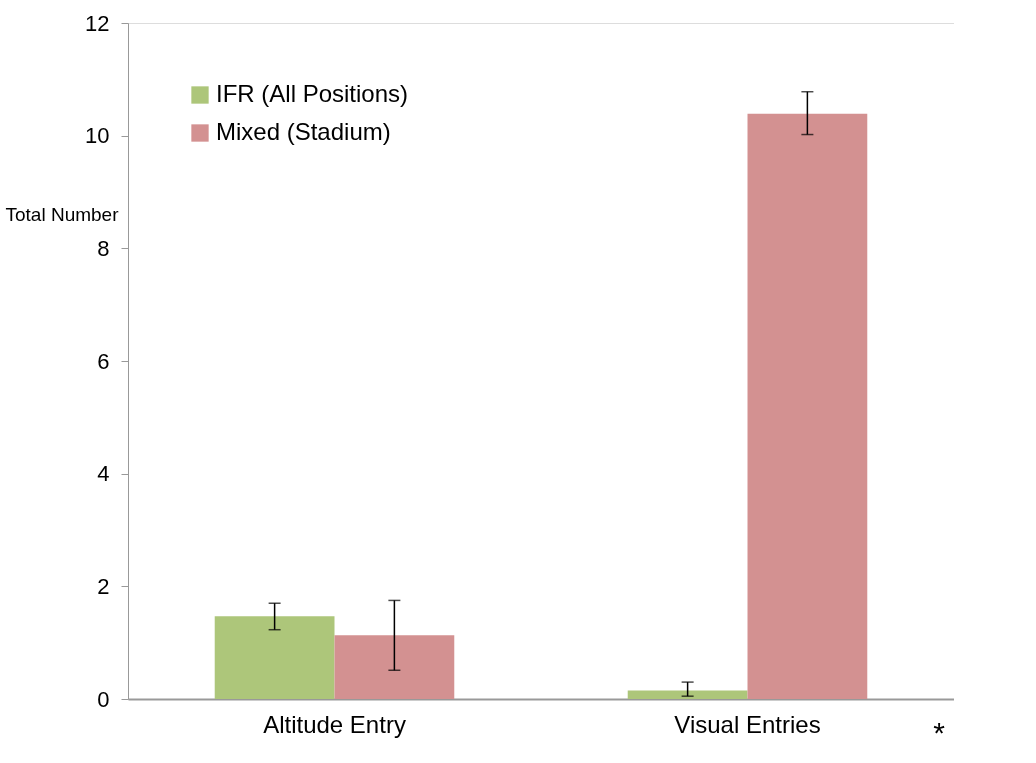 The image size is (1036, 763). I want to click on legend-label: Mixed (Stadium), so click(303, 131).